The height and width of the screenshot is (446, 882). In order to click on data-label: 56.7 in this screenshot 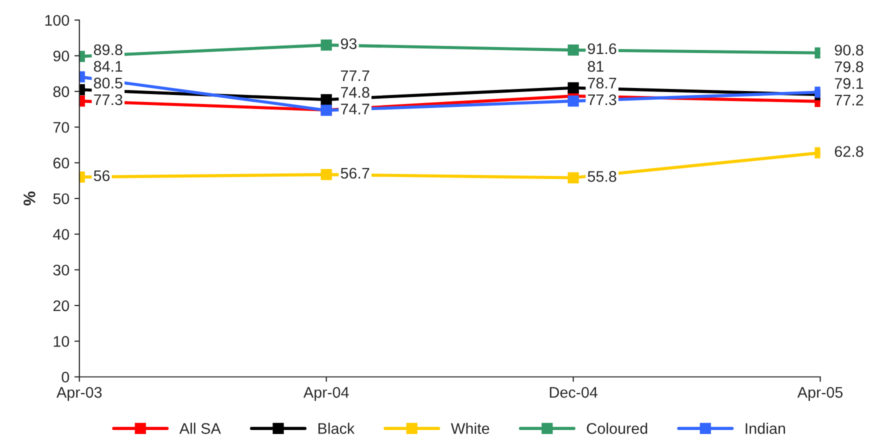, I will do `click(355, 173)`.